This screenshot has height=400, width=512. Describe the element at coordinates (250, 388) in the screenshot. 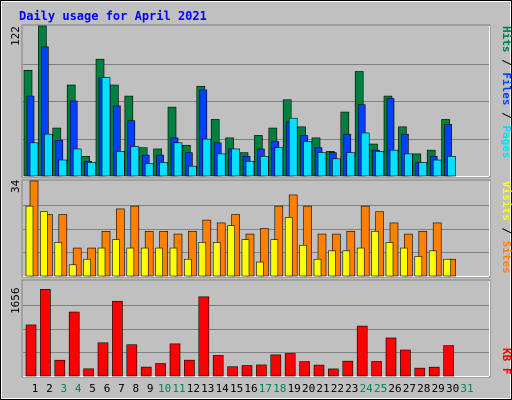

I see `day-label-16: 16` at that location.